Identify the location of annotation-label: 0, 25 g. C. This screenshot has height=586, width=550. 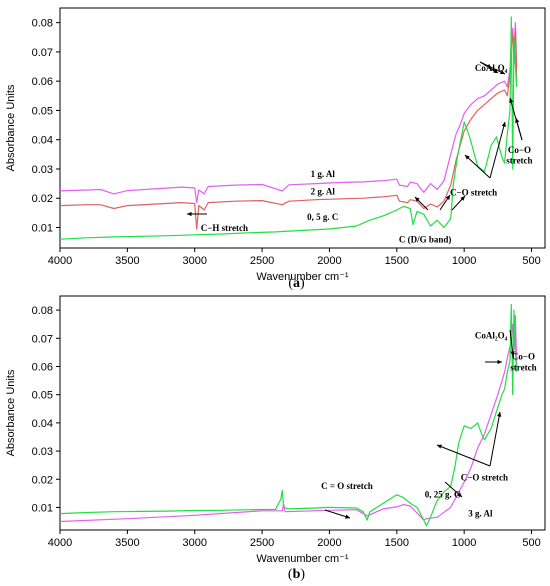
(443, 495).